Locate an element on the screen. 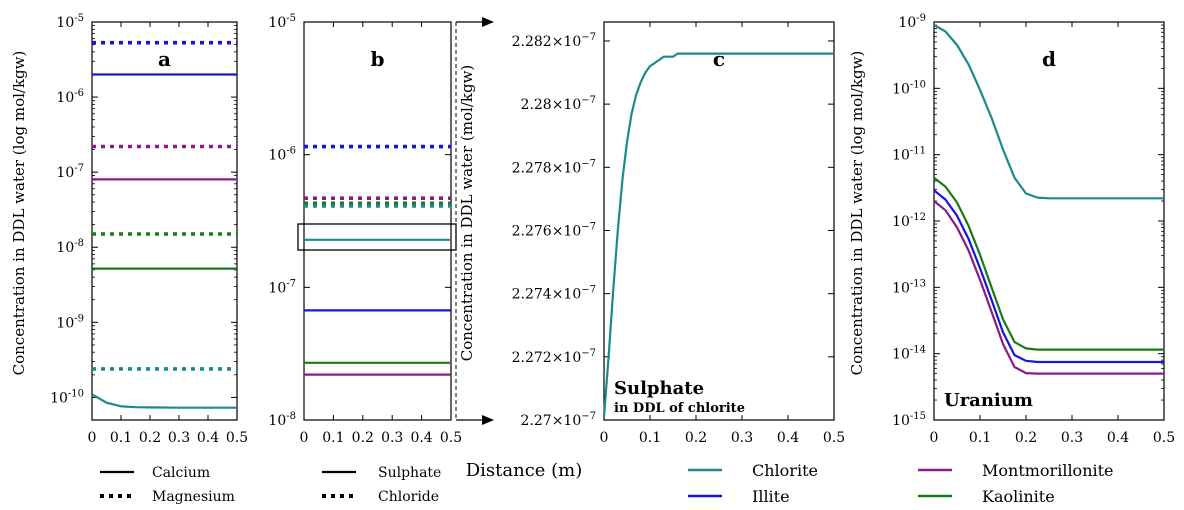 This screenshot has height=510, width=1184. y-tick-label: 10⁻¹⁴ is located at coordinates (909, 354).